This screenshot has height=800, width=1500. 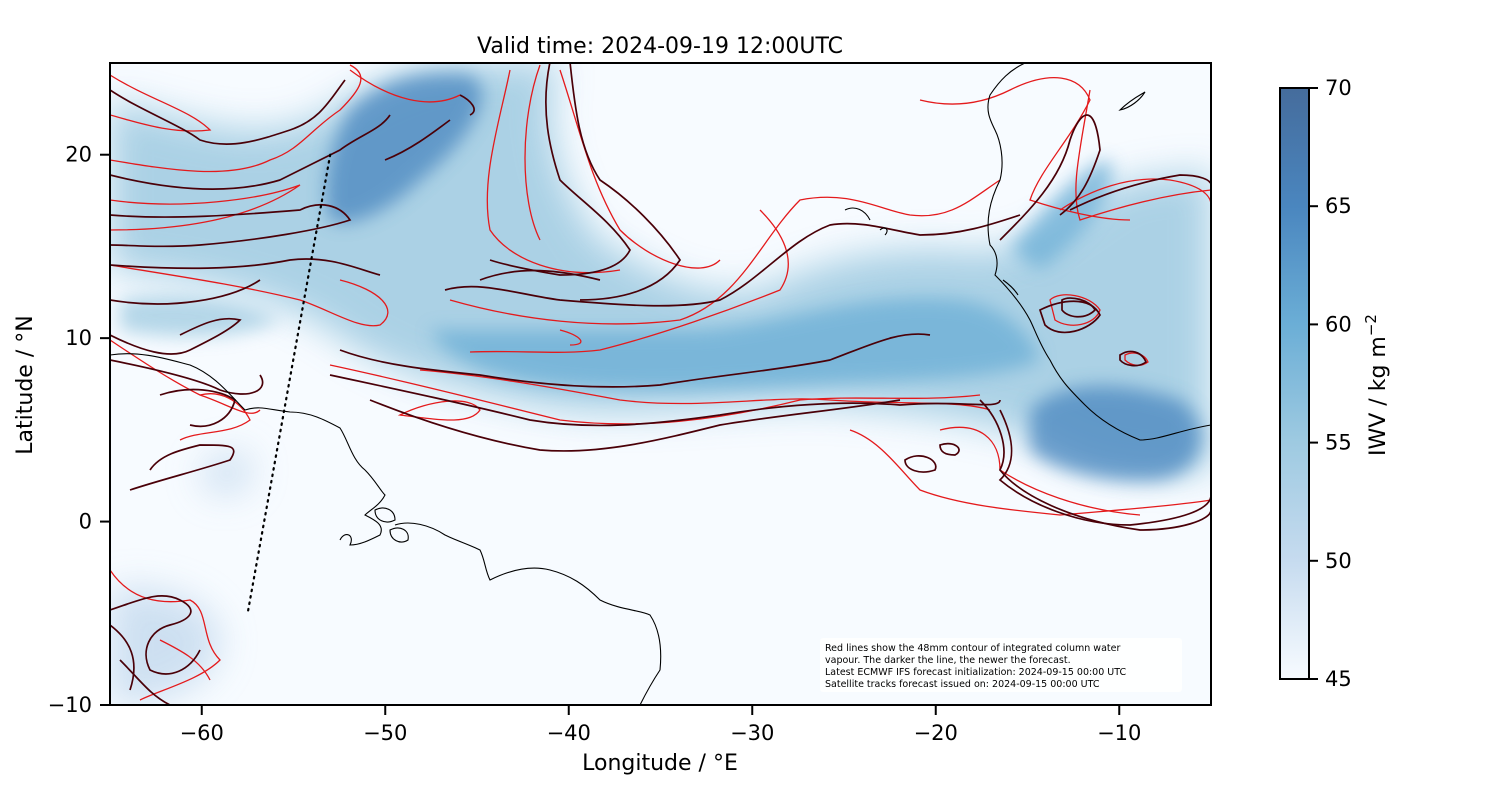 What do you see at coordinates (25, 384) in the screenshot?
I see `y-axis-label: Latitude / °N` at bounding box center [25, 384].